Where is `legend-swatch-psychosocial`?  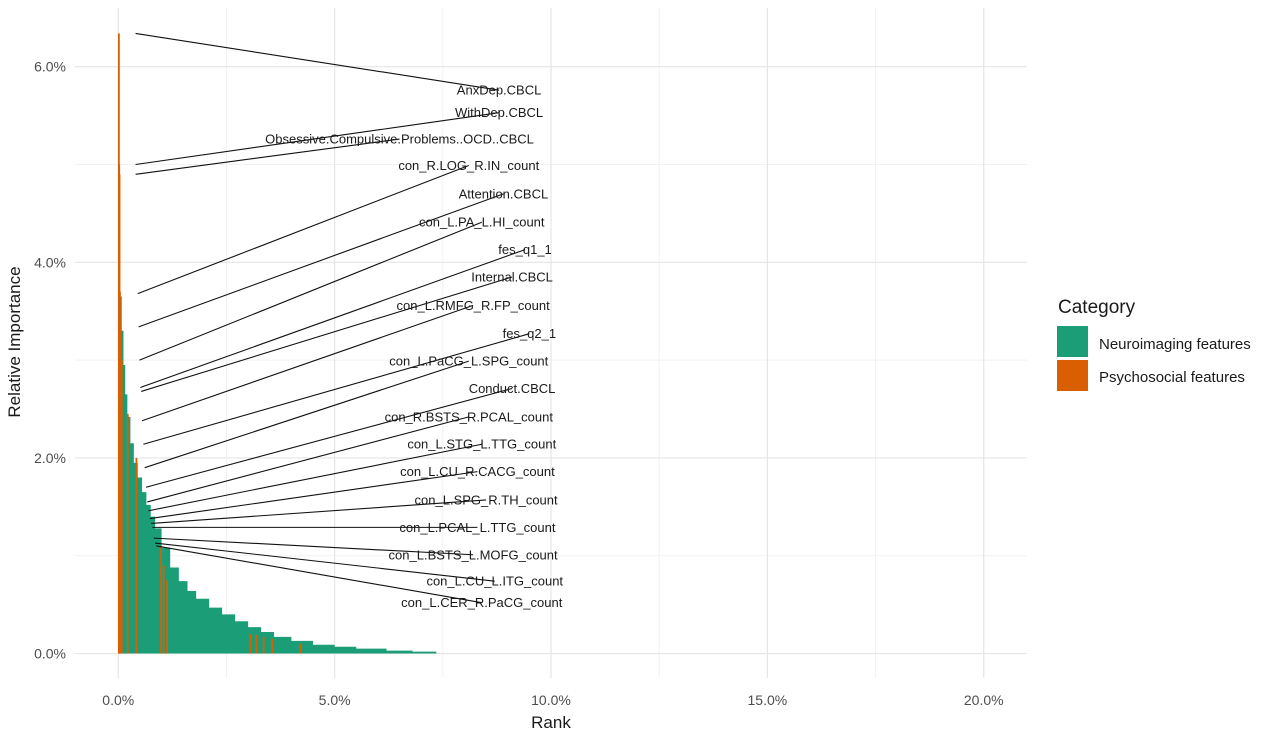
legend-swatch-psychosocial is located at coordinates (1072, 375).